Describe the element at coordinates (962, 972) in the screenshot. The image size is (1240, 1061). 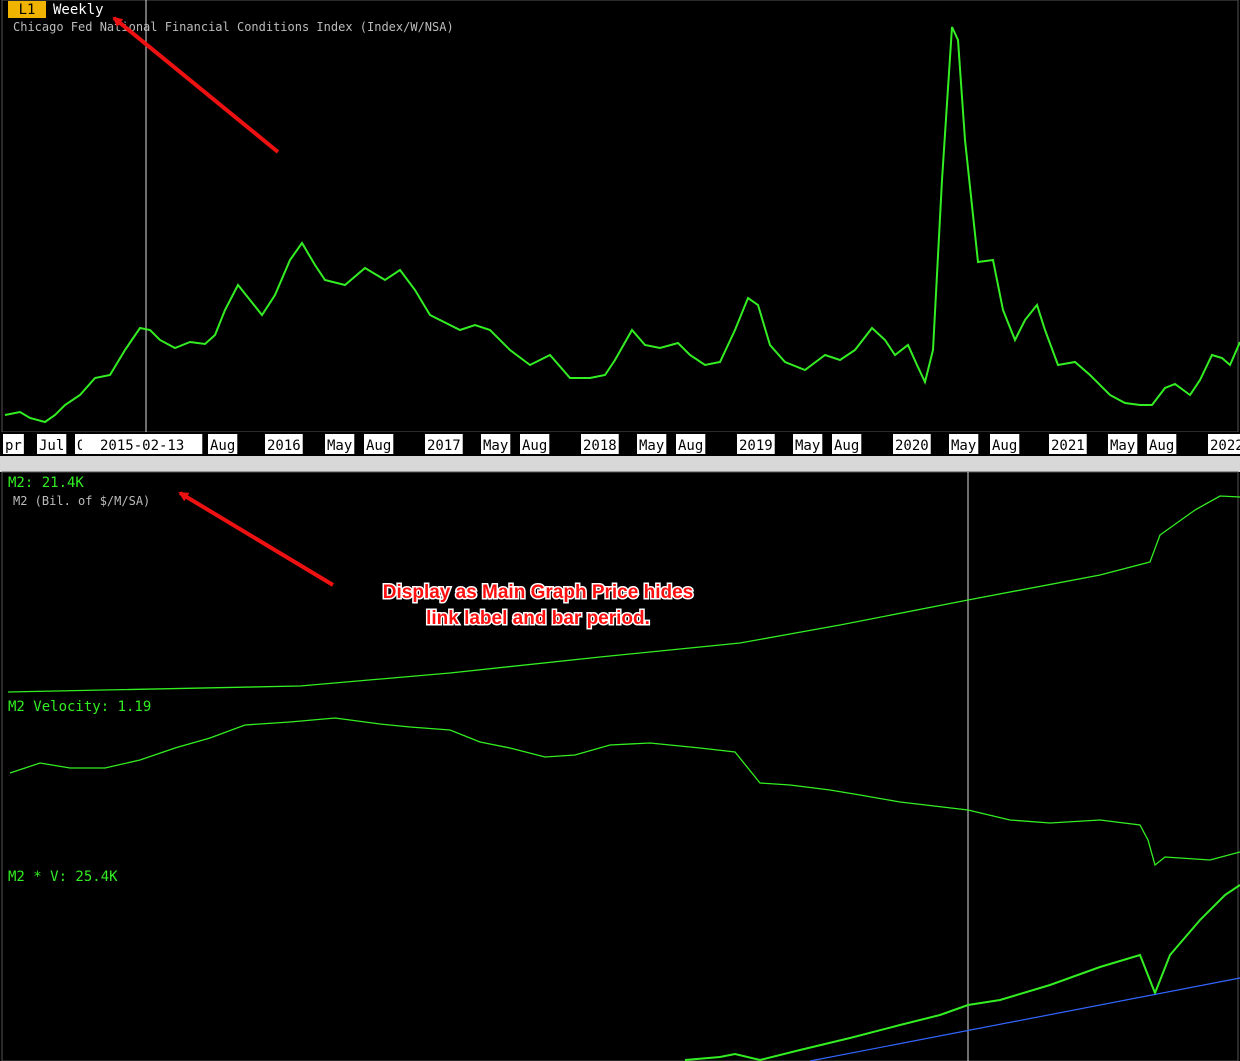
I see `product-line` at that location.